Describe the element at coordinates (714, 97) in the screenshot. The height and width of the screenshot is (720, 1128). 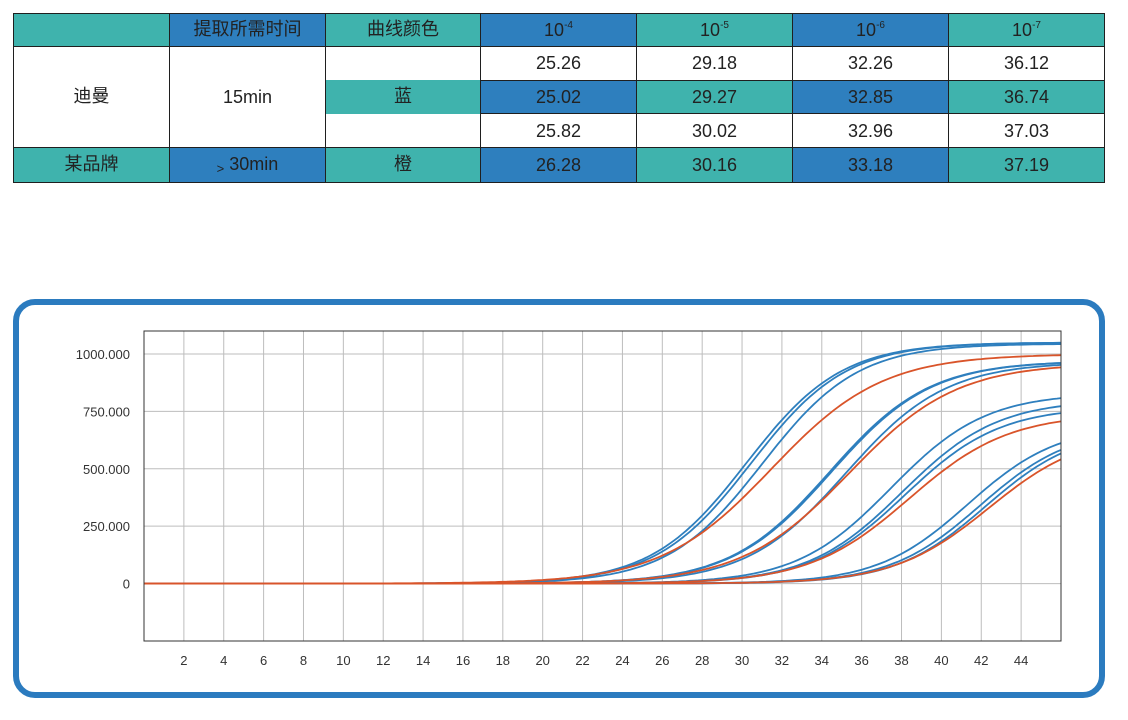
I see `table-cell: 29.27` at that location.